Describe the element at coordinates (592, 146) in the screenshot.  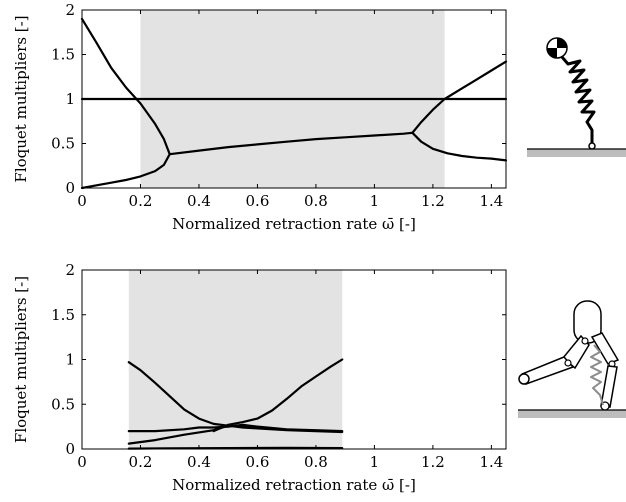
I see `foot-icon` at that location.